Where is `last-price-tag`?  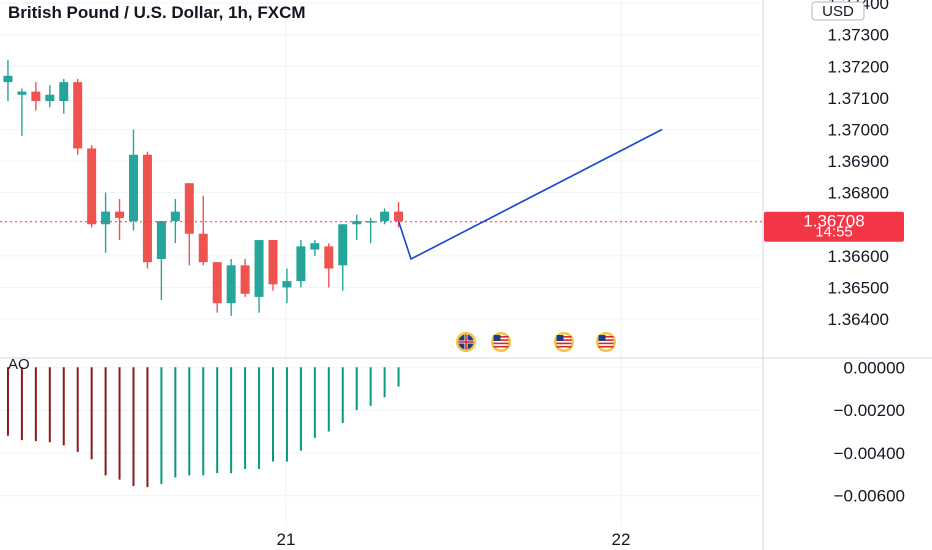 last-price-tag is located at coordinates (834, 226).